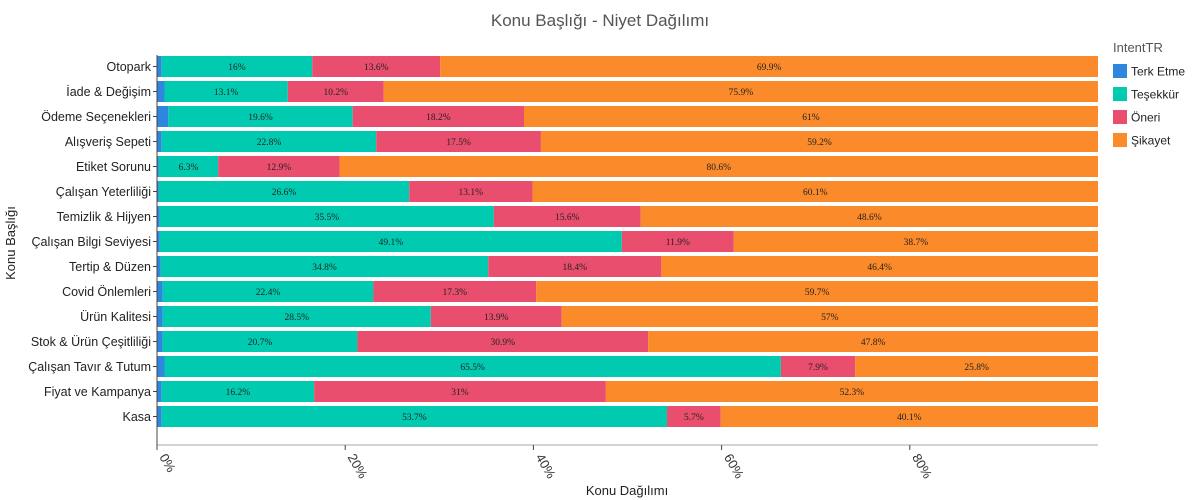 Image resolution: width=1200 pixels, height=500 pixels. What do you see at coordinates (108, 92) in the screenshot?
I see `category-label-iade-degisim: İade & Değişim` at bounding box center [108, 92].